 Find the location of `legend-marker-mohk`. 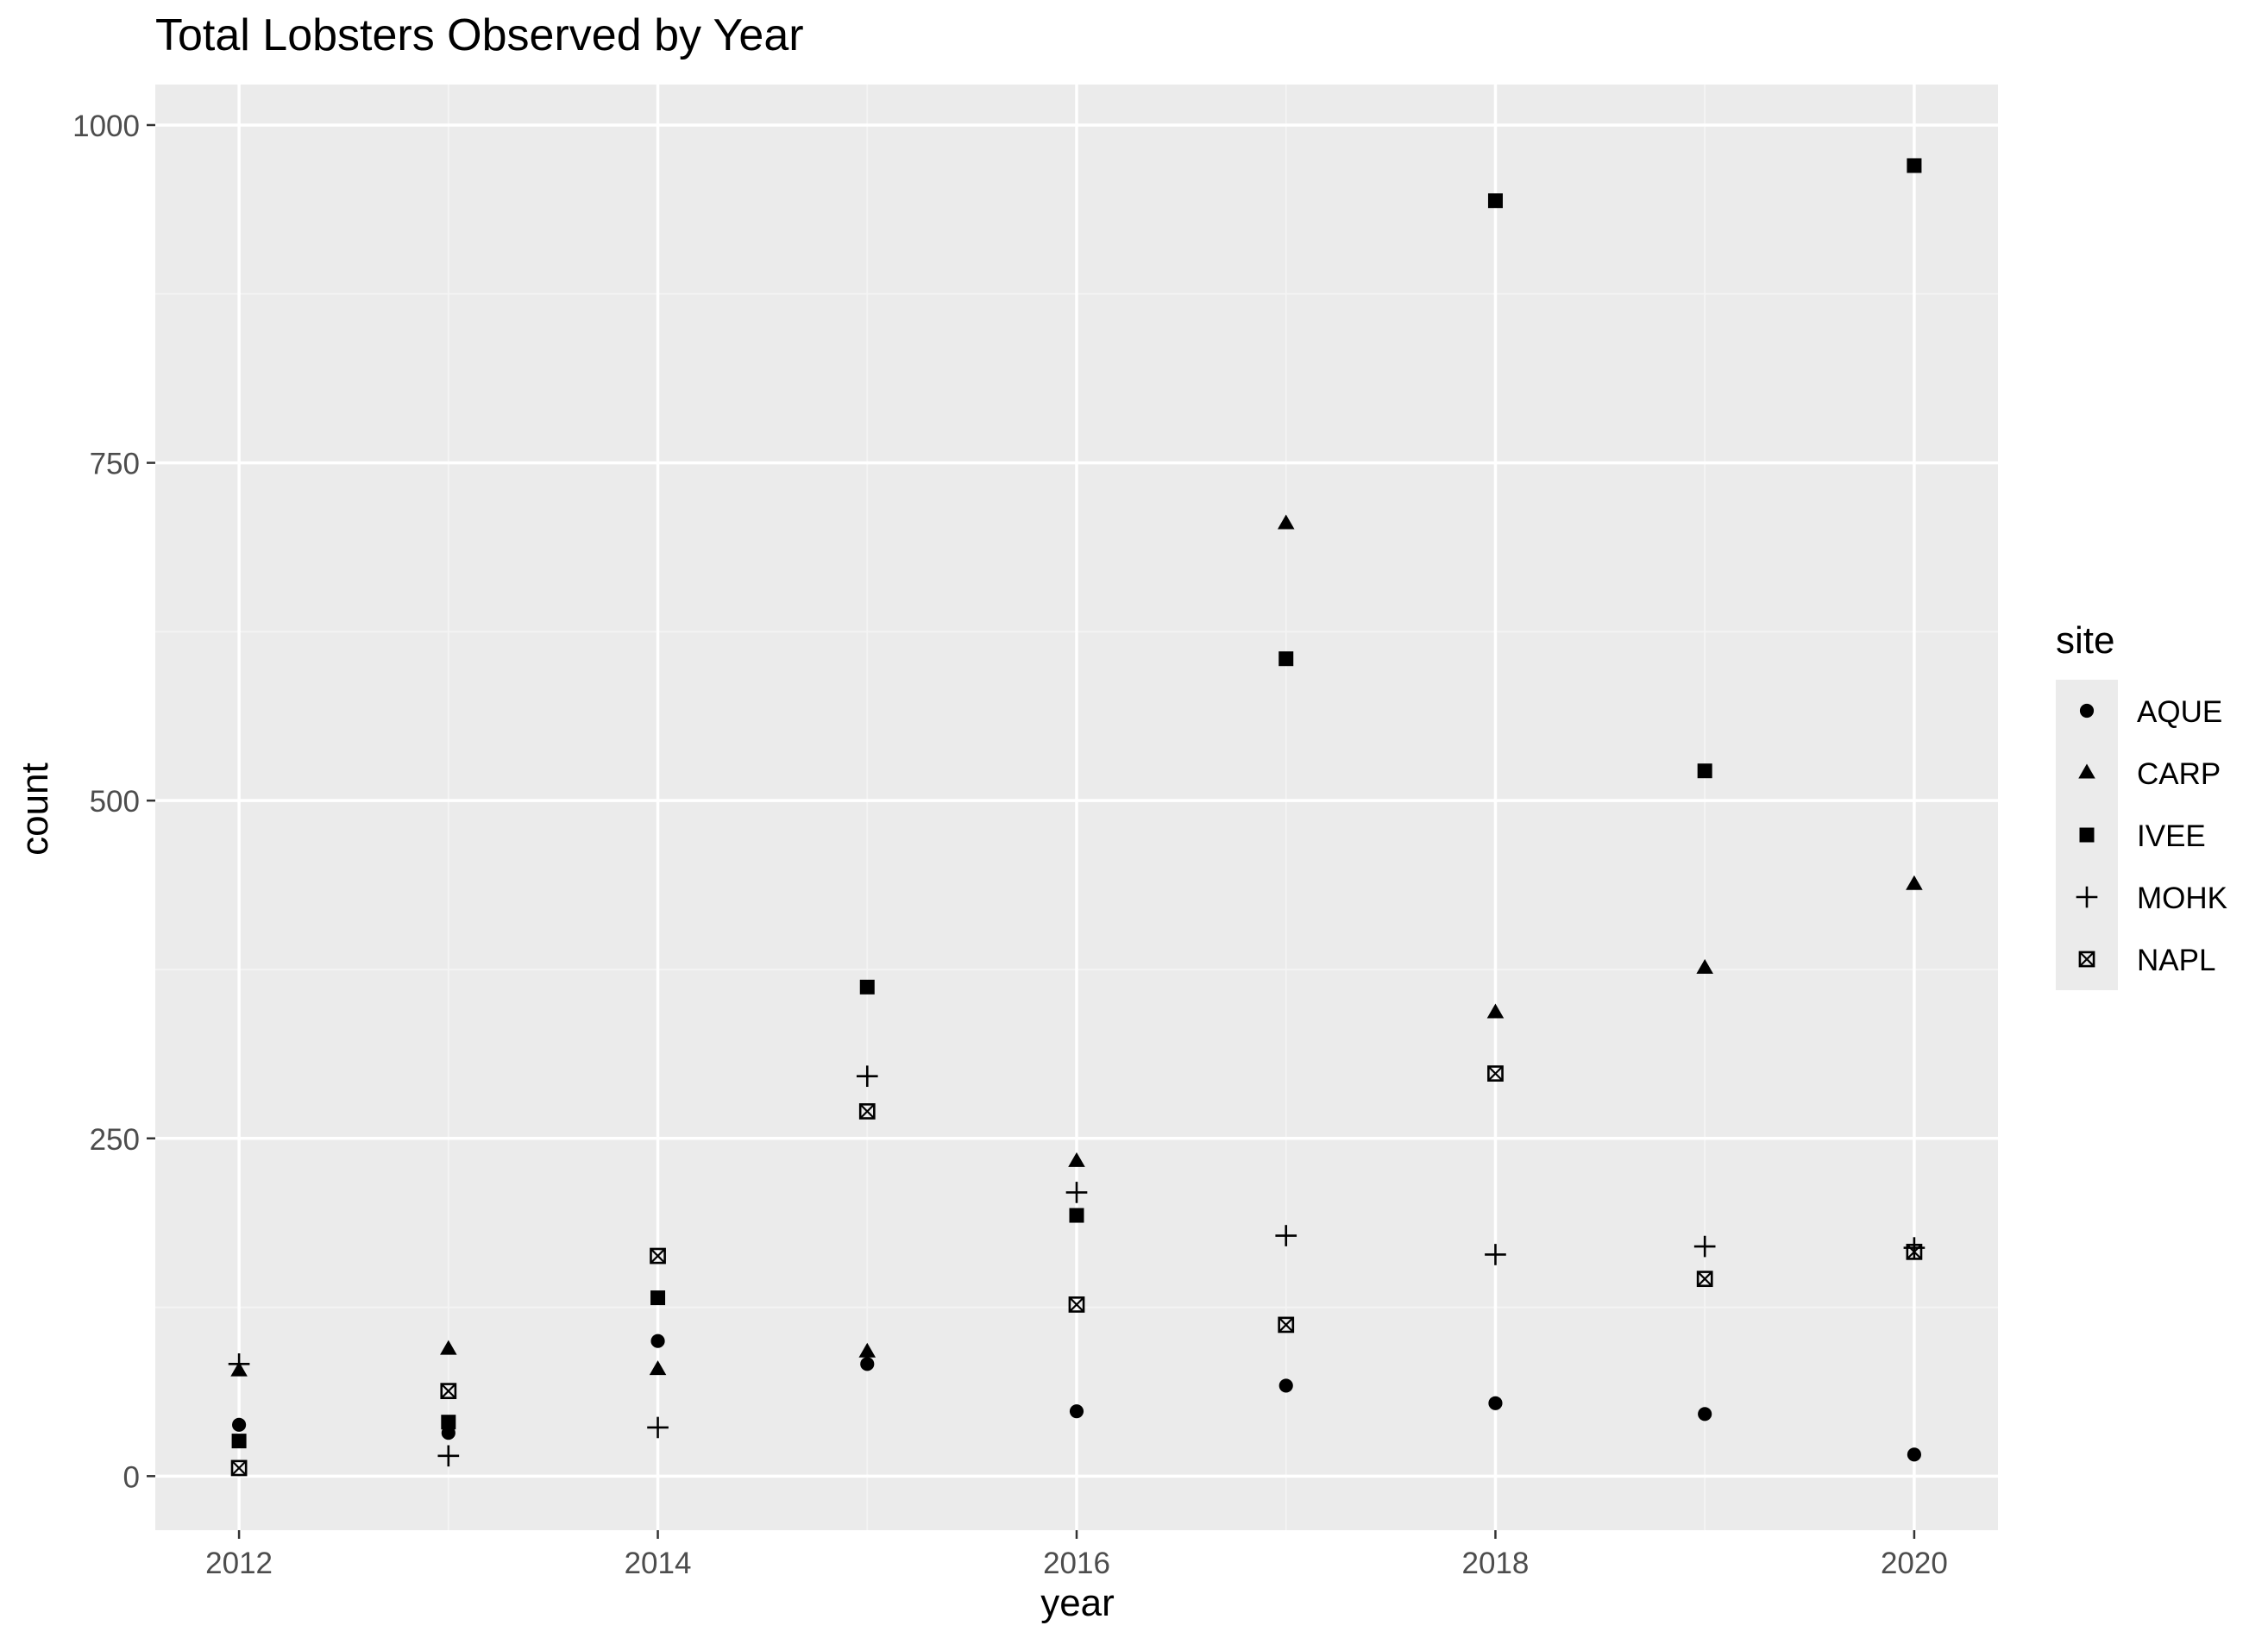

legend-marker-mohk is located at coordinates (2087, 897).